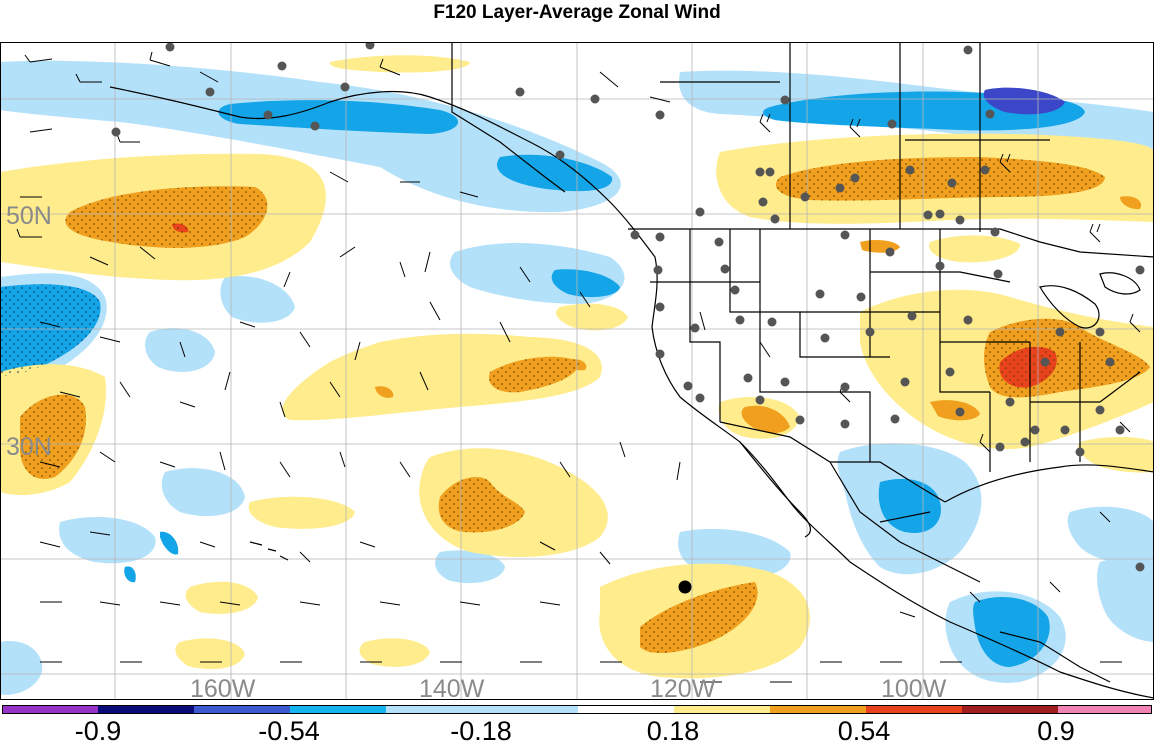  Describe the element at coordinates (685, 587) in the screenshot. I see `location-marker` at that location.